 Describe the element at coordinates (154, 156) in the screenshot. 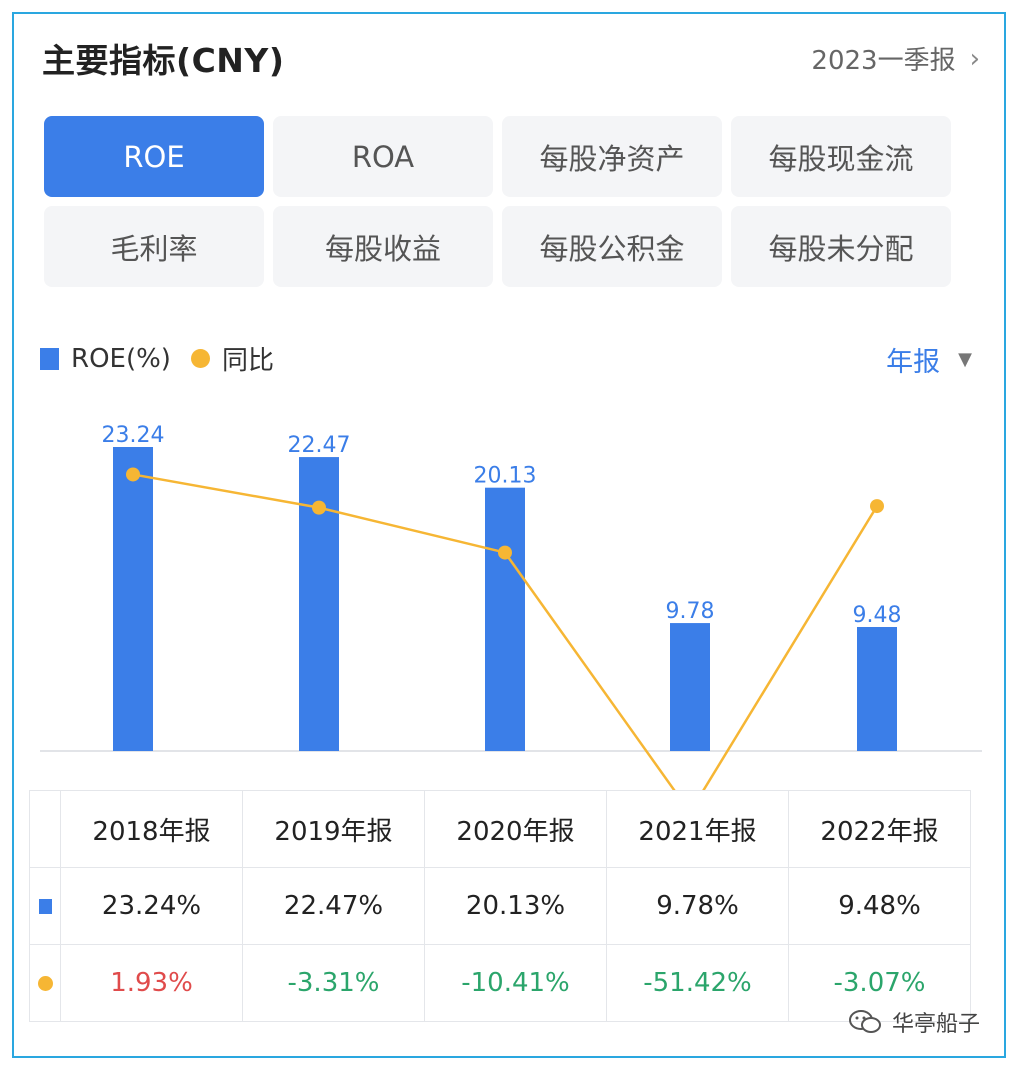

I see `tab-roe: ROE` at that location.